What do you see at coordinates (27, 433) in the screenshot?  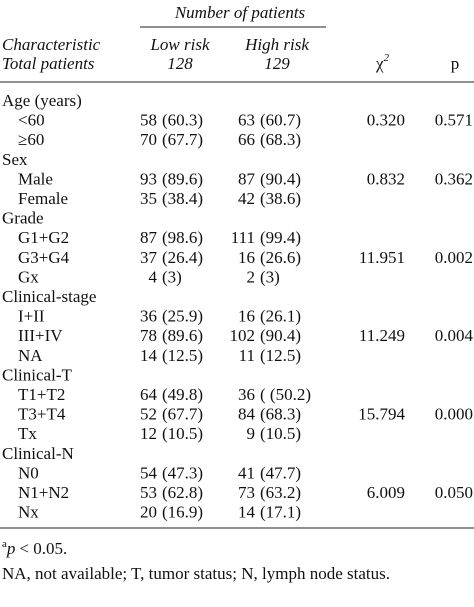 I see `row-label: Tx` at bounding box center [27, 433].